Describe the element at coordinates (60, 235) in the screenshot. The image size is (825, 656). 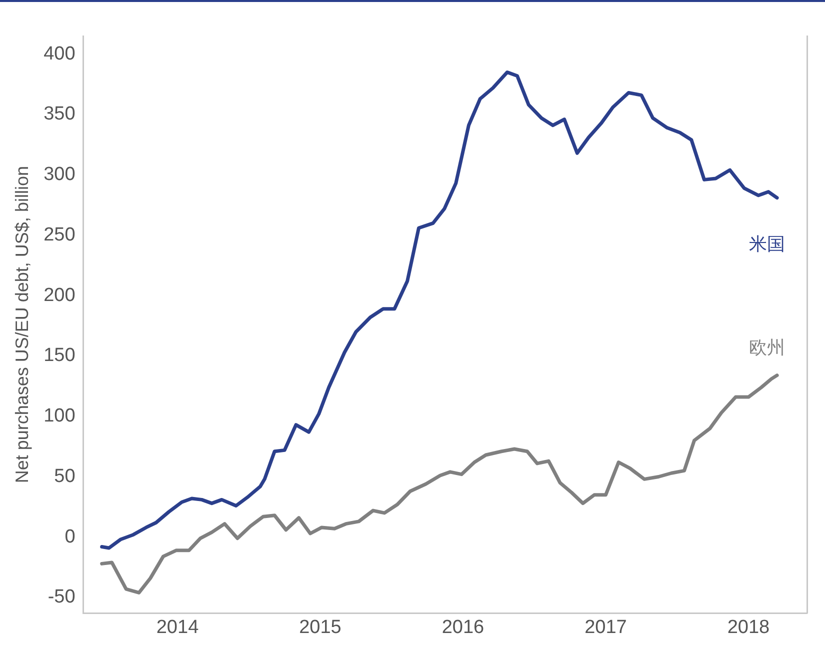
I see `y-tick-label: 250` at that location.